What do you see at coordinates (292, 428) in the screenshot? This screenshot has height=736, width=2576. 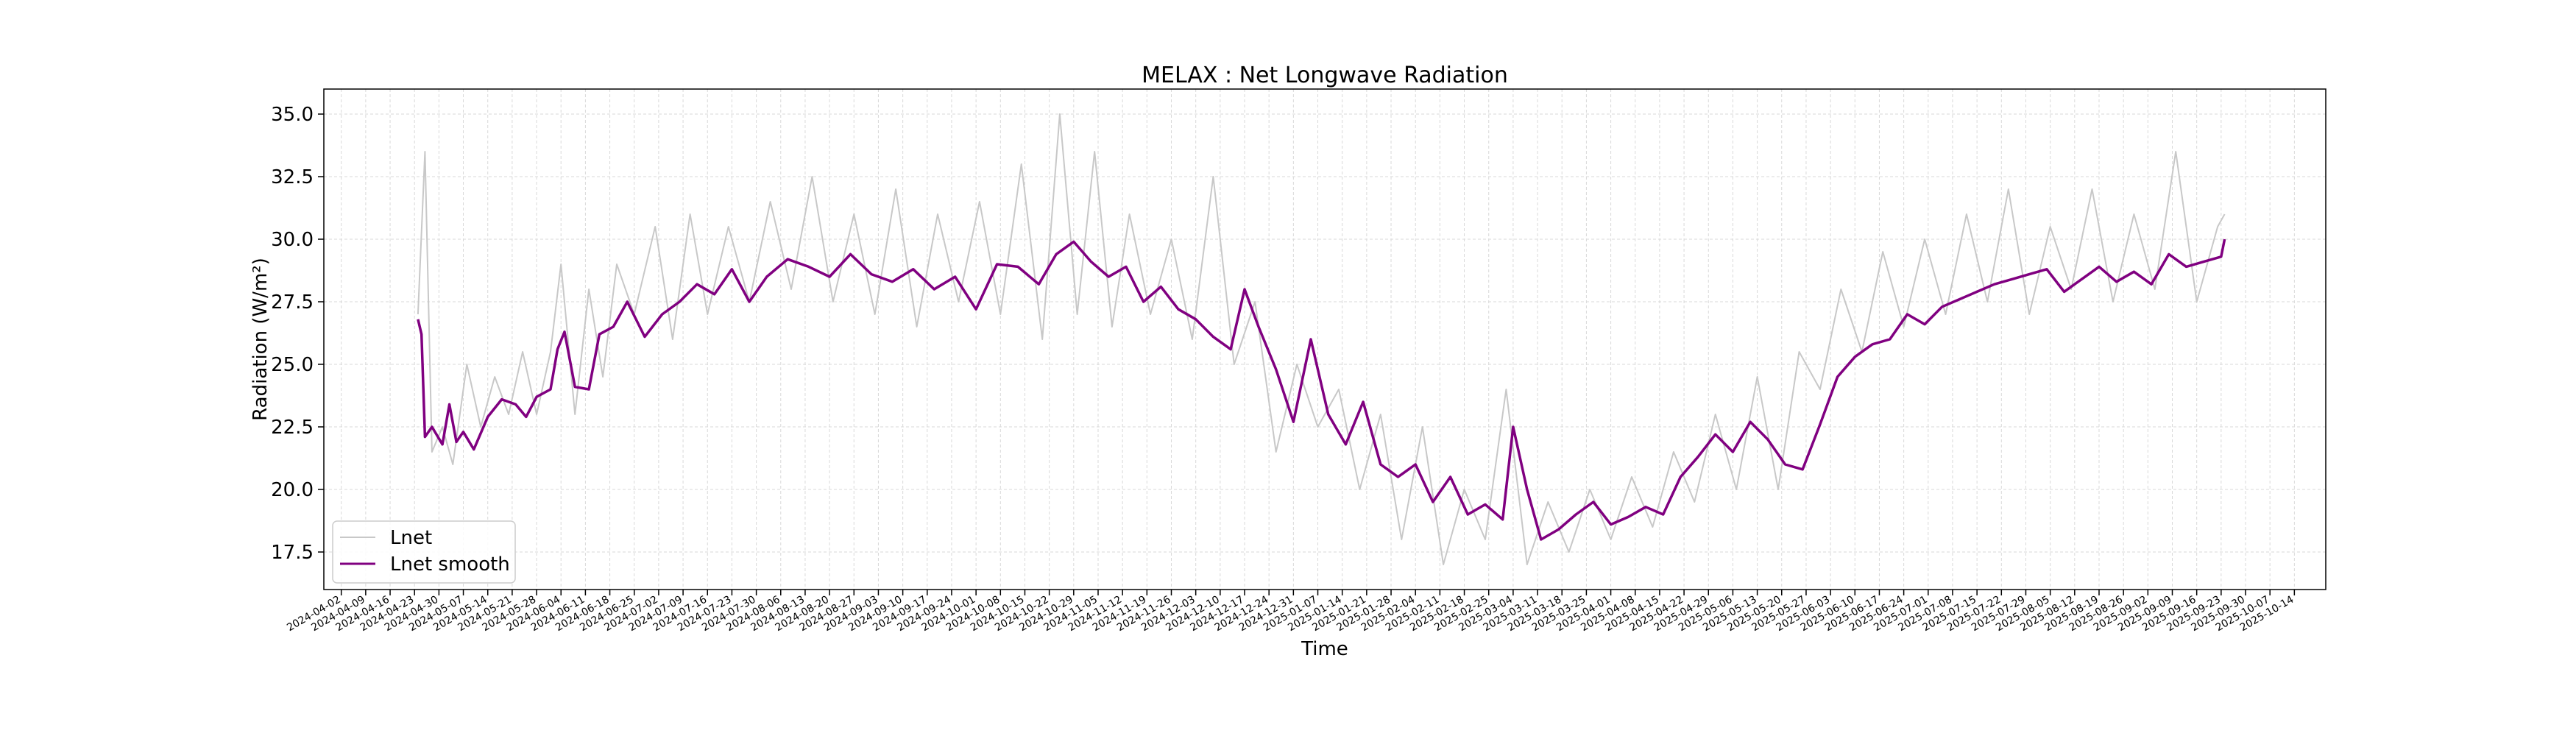 I see `y-tick-label: 22.5` at bounding box center [292, 428].